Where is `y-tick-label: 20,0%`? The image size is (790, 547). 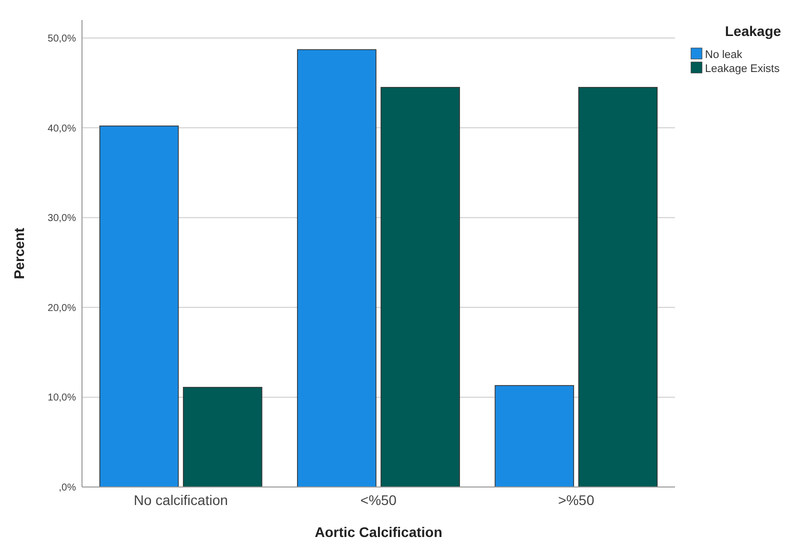
y-tick-label: 20,0% is located at coordinates (62, 308).